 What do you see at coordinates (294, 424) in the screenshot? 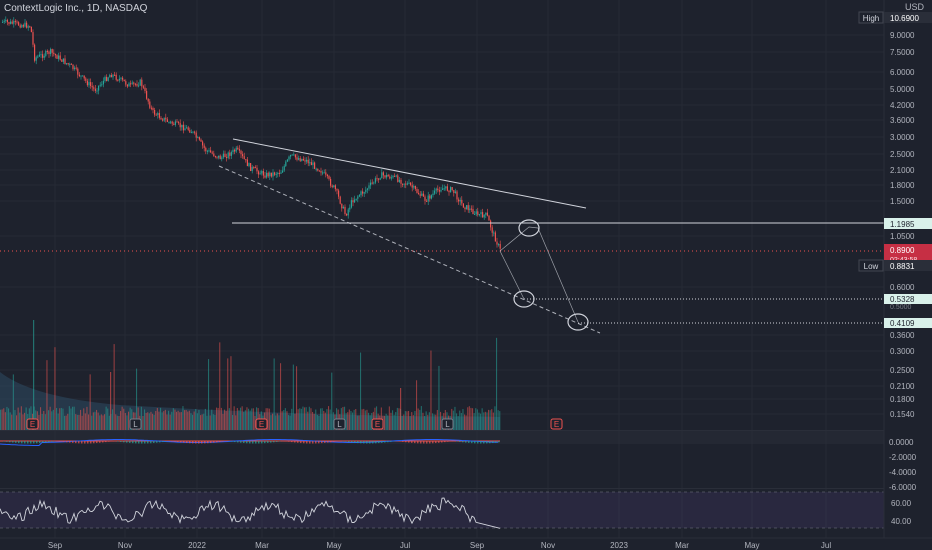
I see `event-markers: E L E L E L E` at bounding box center [294, 424].